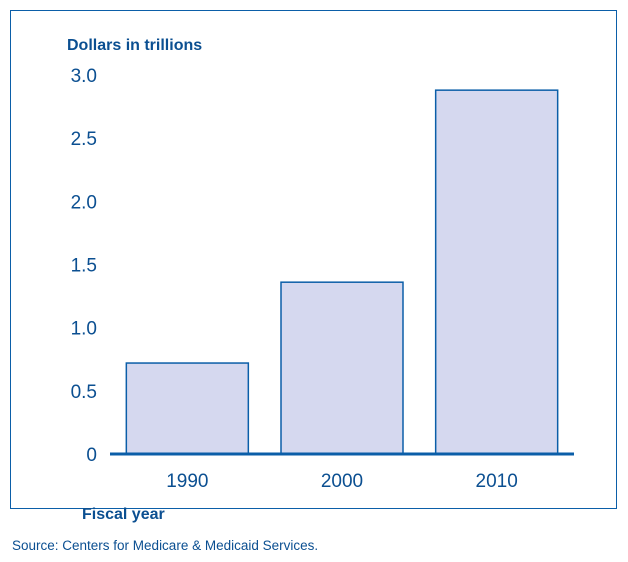 Image resolution: width=628 pixels, height=562 pixels. I want to click on y-tick-label: 0, so click(91, 455).